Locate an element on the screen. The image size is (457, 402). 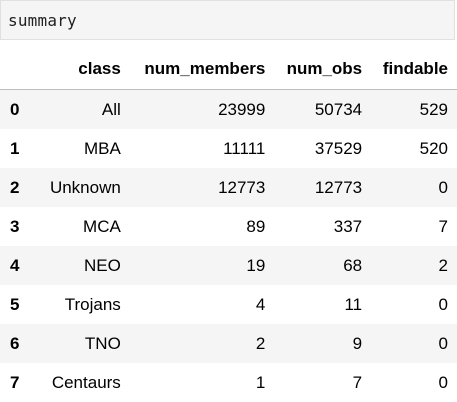
num-members-cell: 2 is located at coordinates (260, 343).